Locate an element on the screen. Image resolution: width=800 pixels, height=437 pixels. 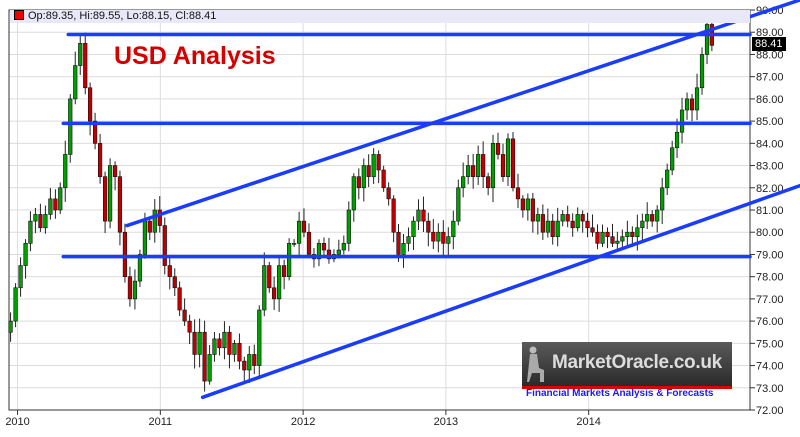
x-tick-label: 2014 is located at coordinates (588, 422).